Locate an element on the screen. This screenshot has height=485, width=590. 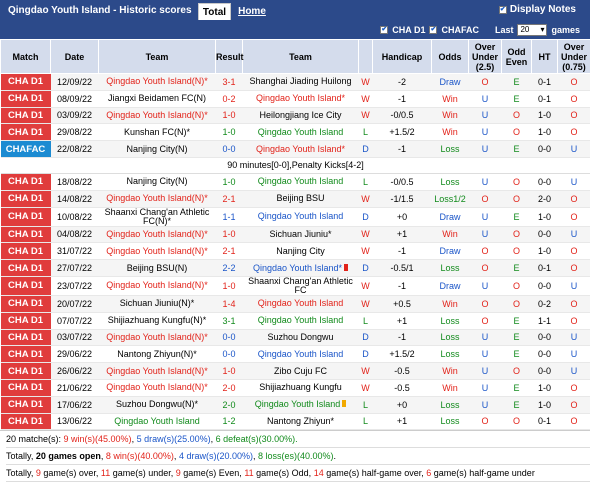
display-notes-toggle: ✔ Display Notes is located at coordinates (537, 9).